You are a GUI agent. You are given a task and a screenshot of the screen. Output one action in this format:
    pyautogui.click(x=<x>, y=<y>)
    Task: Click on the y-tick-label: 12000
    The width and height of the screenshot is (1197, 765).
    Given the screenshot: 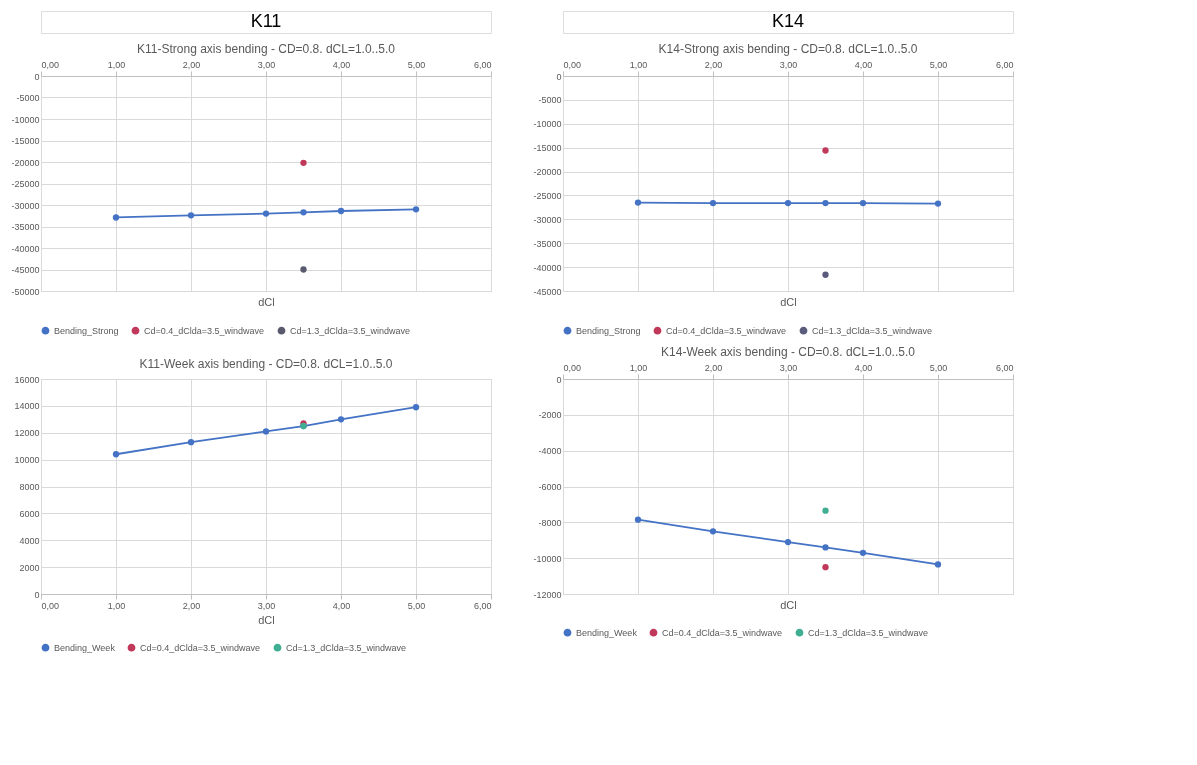 What is the action you would take?
    pyautogui.click(x=27, y=433)
    